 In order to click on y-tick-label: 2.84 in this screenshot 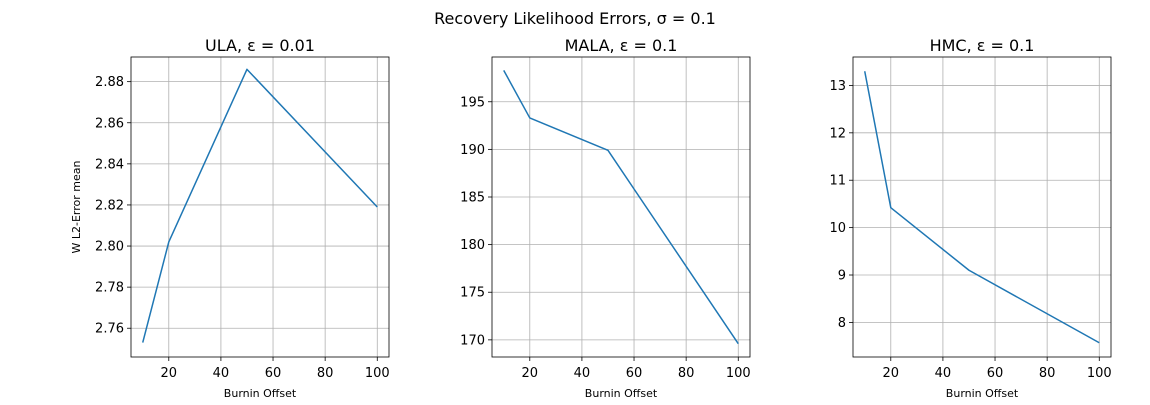, I will do `click(109, 164)`.